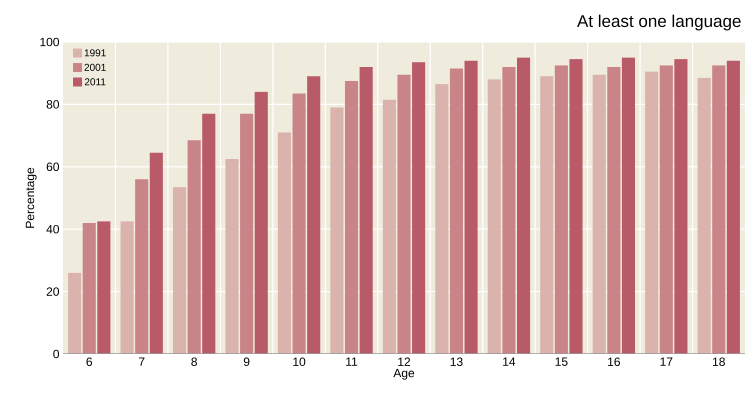  I want to click on x-tick-label: 7, so click(141, 362).